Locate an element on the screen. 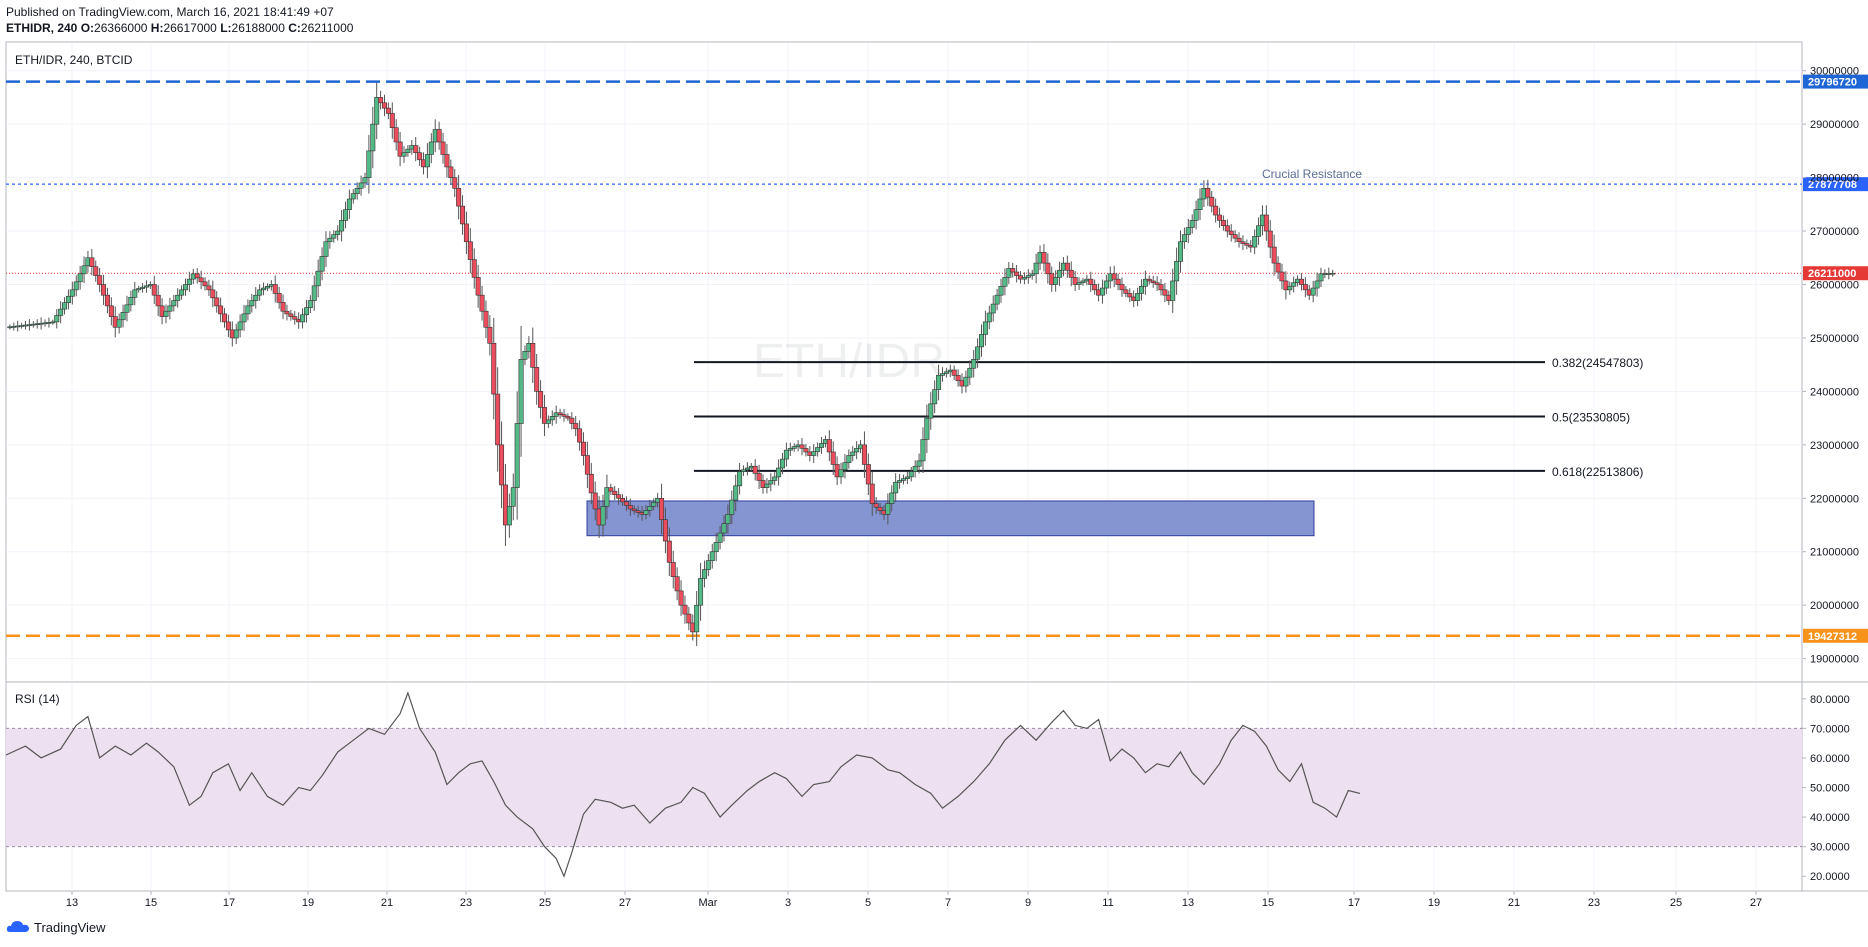 This screenshot has height=947, width=1868. crucial-resistance-price-label: 27877708 is located at coordinates (1832, 185).